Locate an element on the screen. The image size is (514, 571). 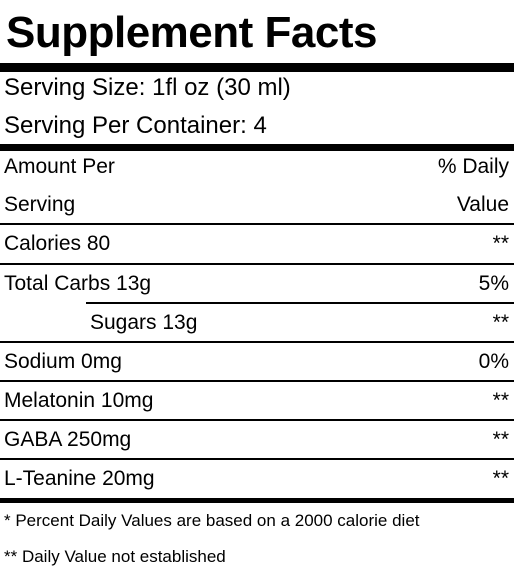
percent-daily-header-line2: Value is located at coordinates (482, 204).